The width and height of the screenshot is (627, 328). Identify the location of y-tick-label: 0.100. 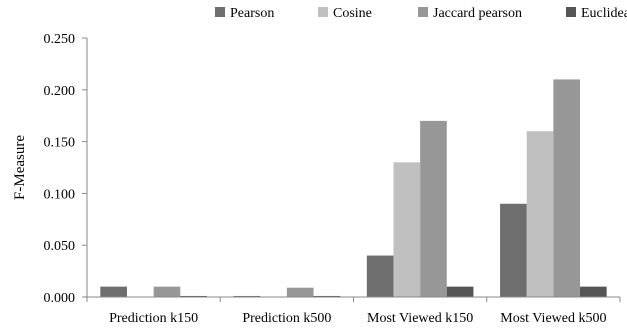
(60, 194).